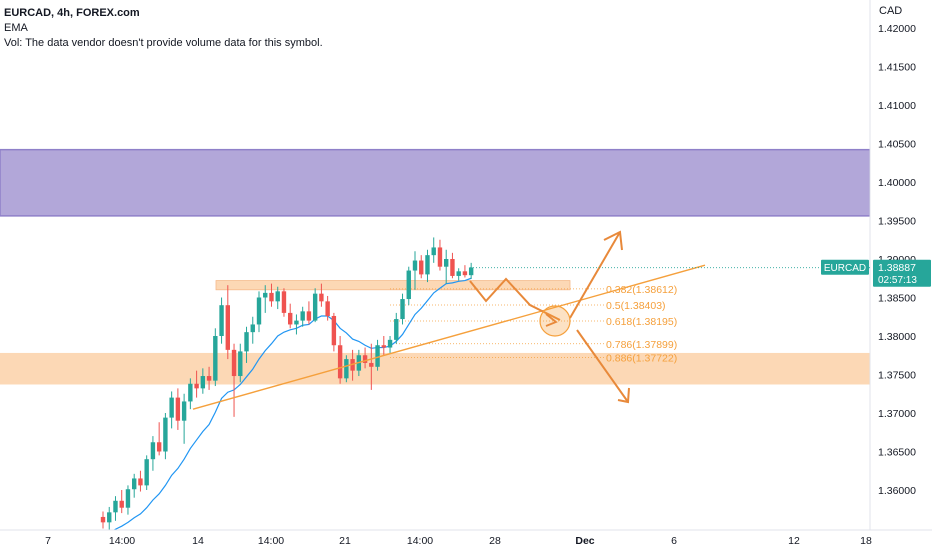  I want to click on target-arrow, so click(551, 320).